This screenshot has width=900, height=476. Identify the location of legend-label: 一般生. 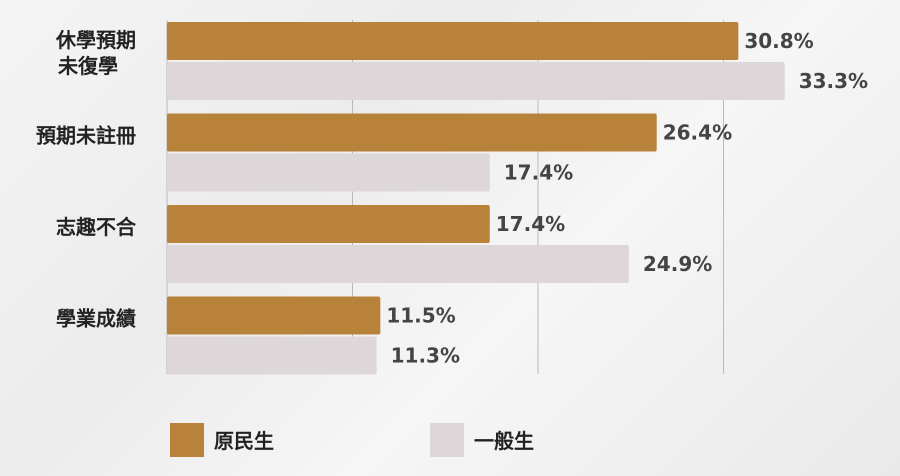
(504, 441).